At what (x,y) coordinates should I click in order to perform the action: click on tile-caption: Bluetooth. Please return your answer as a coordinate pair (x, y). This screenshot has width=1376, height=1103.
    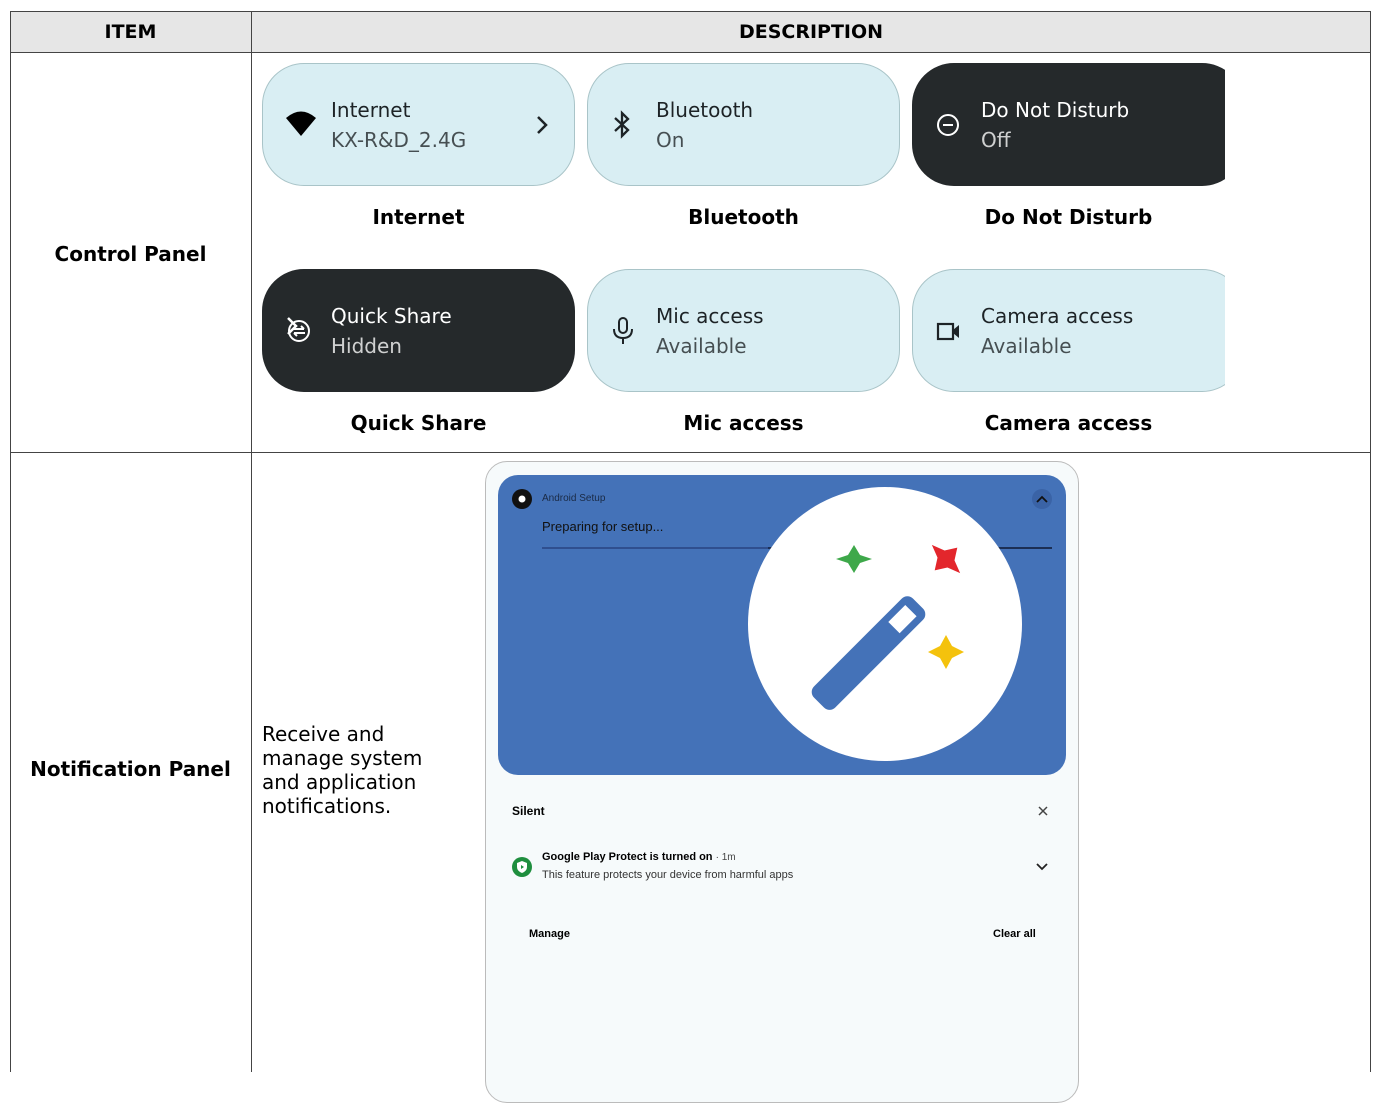
    Looking at the image, I should click on (743, 217).